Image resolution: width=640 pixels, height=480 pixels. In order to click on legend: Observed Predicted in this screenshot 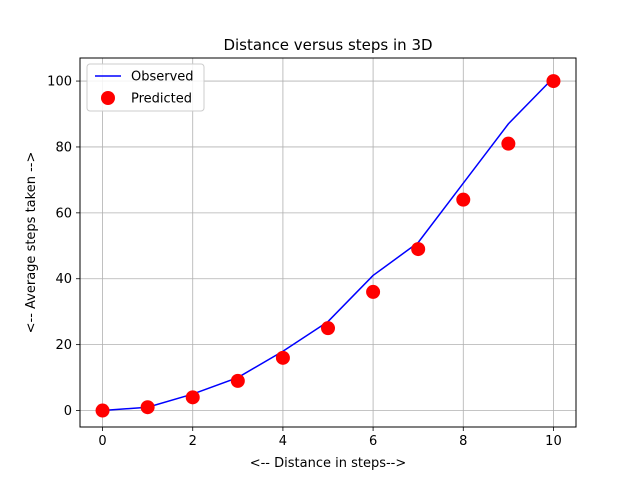, I will do `click(145, 87)`.